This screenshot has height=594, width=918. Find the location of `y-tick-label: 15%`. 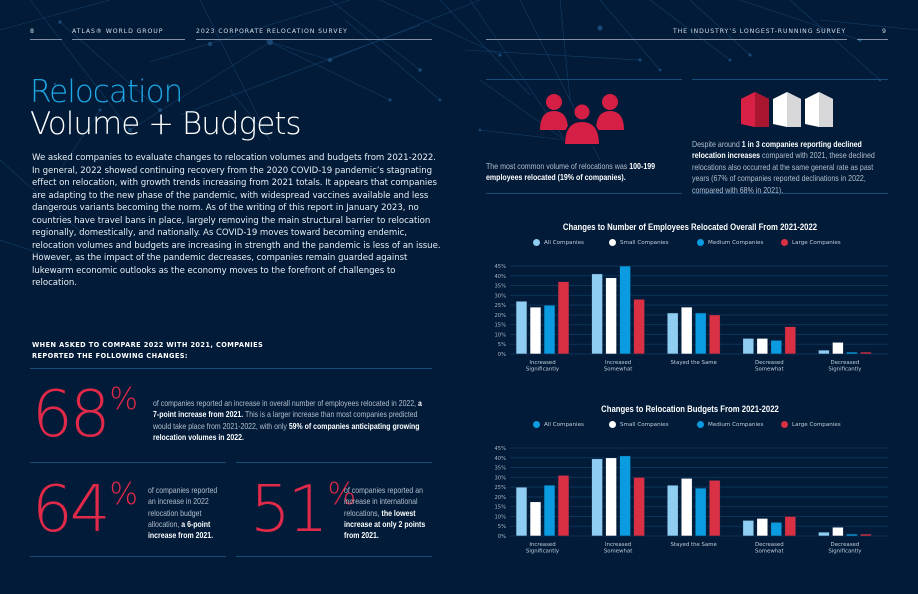

y-tick-label: 15% is located at coordinates (500, 508).